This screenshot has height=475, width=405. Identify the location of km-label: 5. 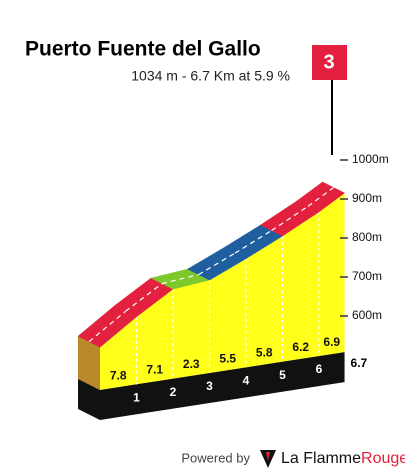
(282, 375).